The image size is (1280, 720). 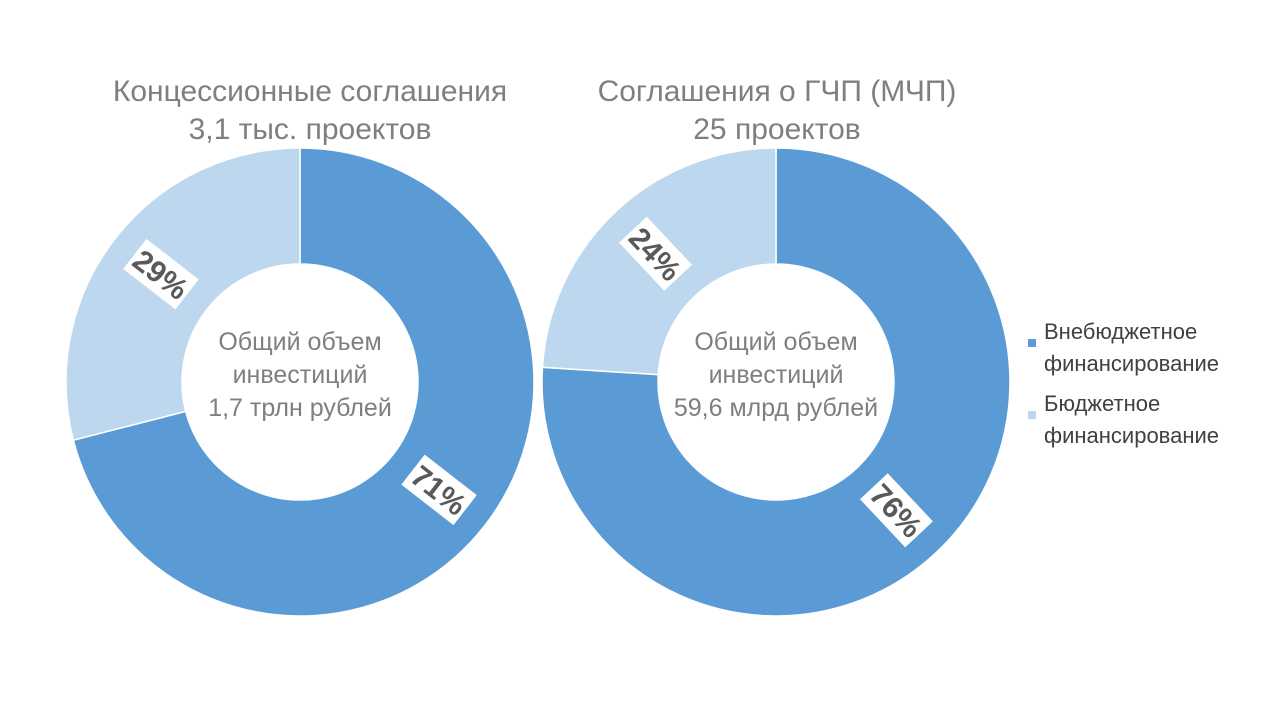 I want to click on chart-1-center-line-1: Общий объем, so click(x=300, y=342).